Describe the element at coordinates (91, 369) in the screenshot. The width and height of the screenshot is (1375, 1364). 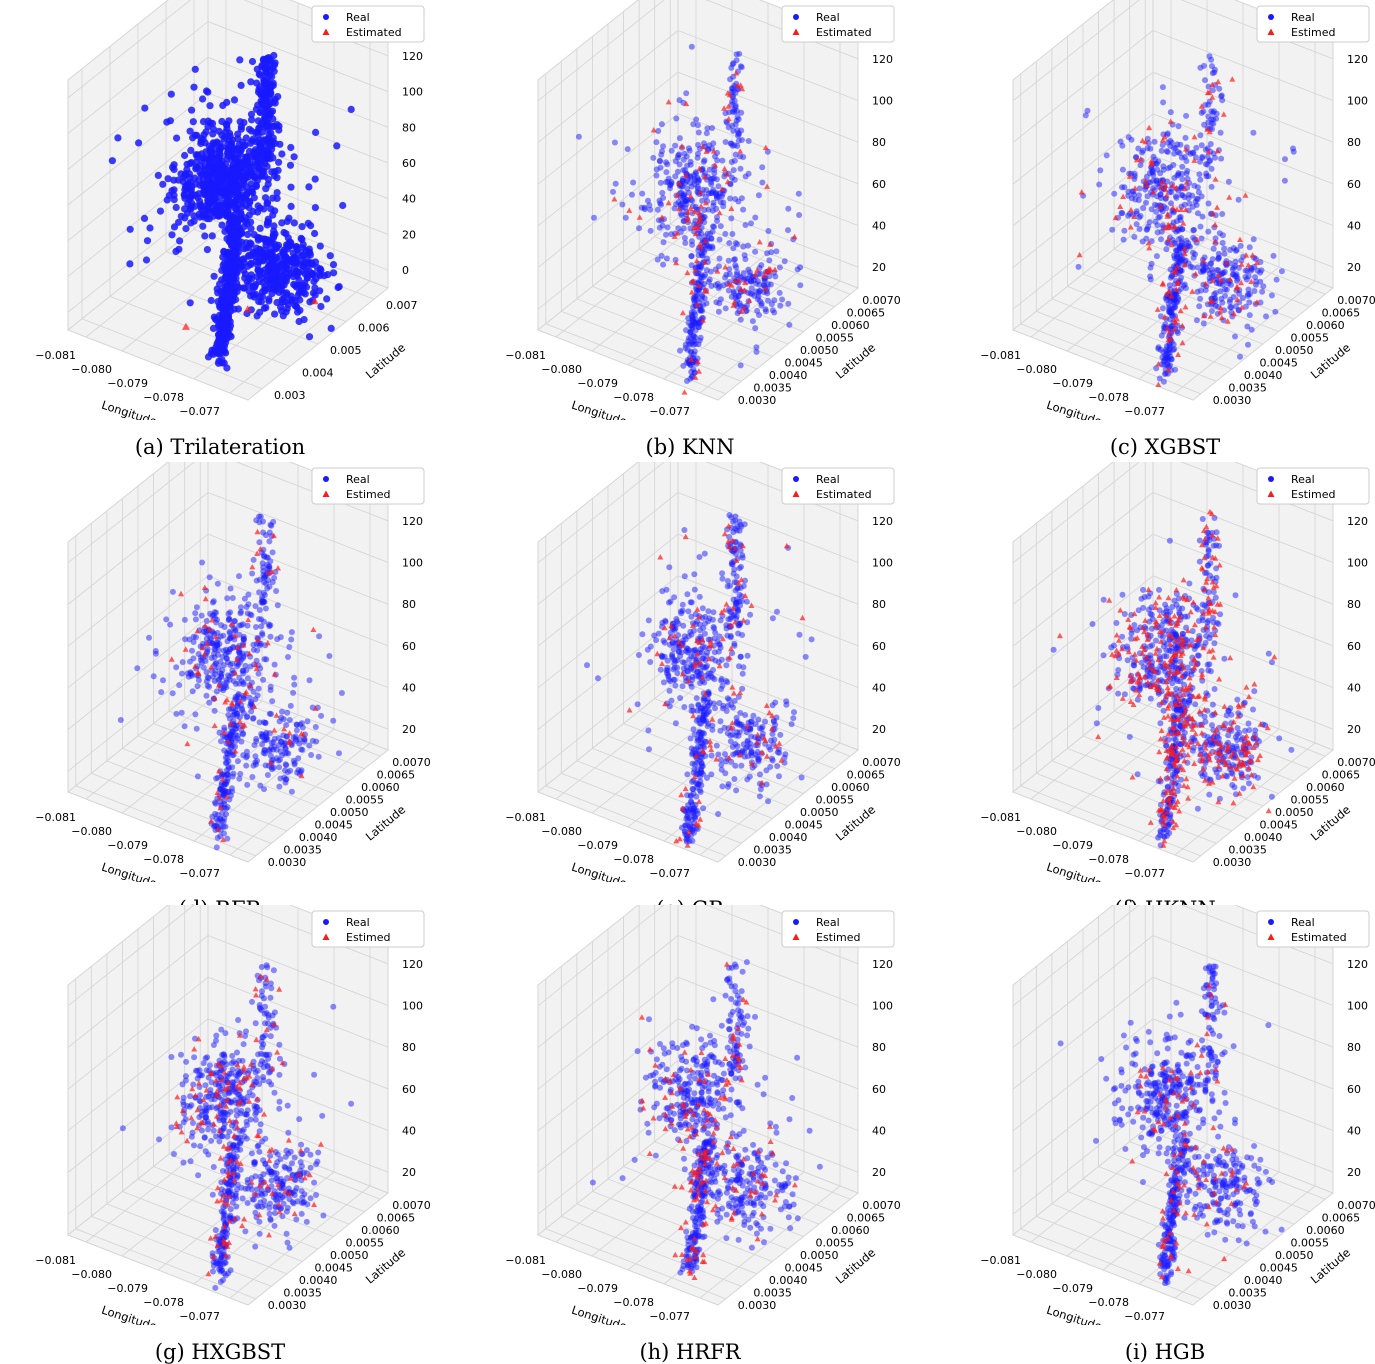
I see `x-tick-label: −0.080` at that location.